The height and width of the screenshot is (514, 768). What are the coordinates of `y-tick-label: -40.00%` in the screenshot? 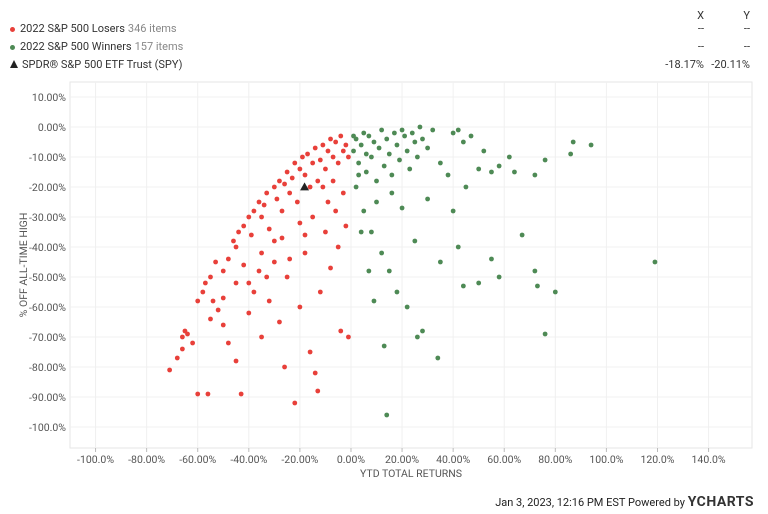 It's located at (47, 247).